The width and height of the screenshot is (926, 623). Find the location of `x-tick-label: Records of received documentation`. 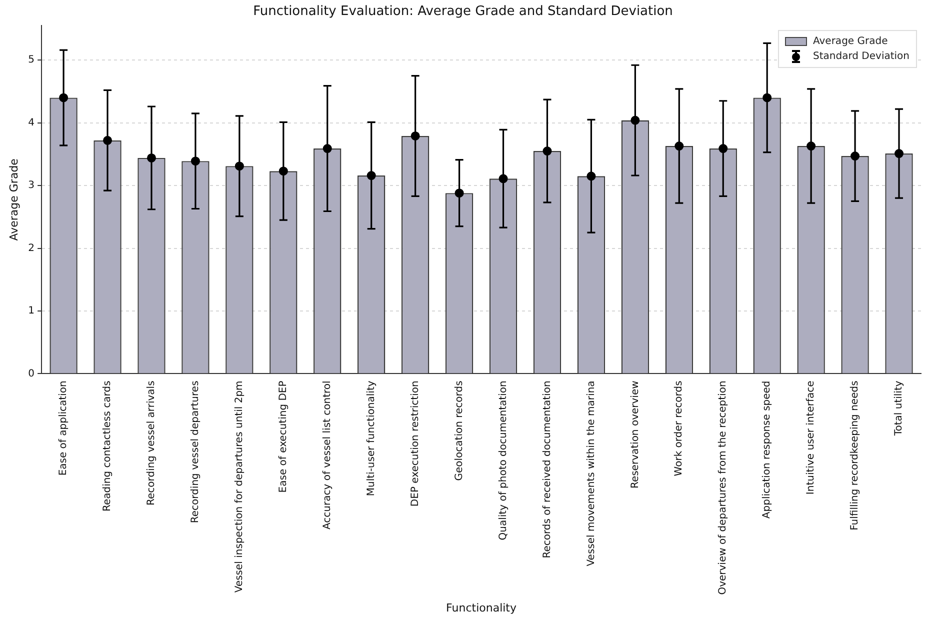

x-tick-label: Records of received documentation is located at coordinates (547, 469).